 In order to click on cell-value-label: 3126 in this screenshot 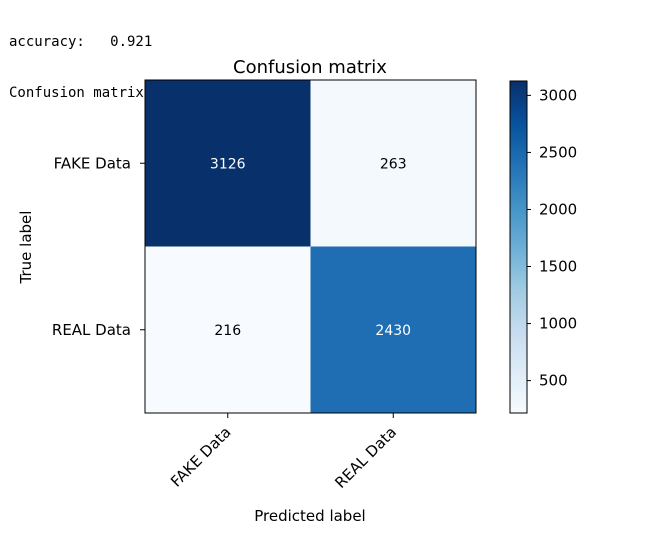, I will do `click(228, 164)`.